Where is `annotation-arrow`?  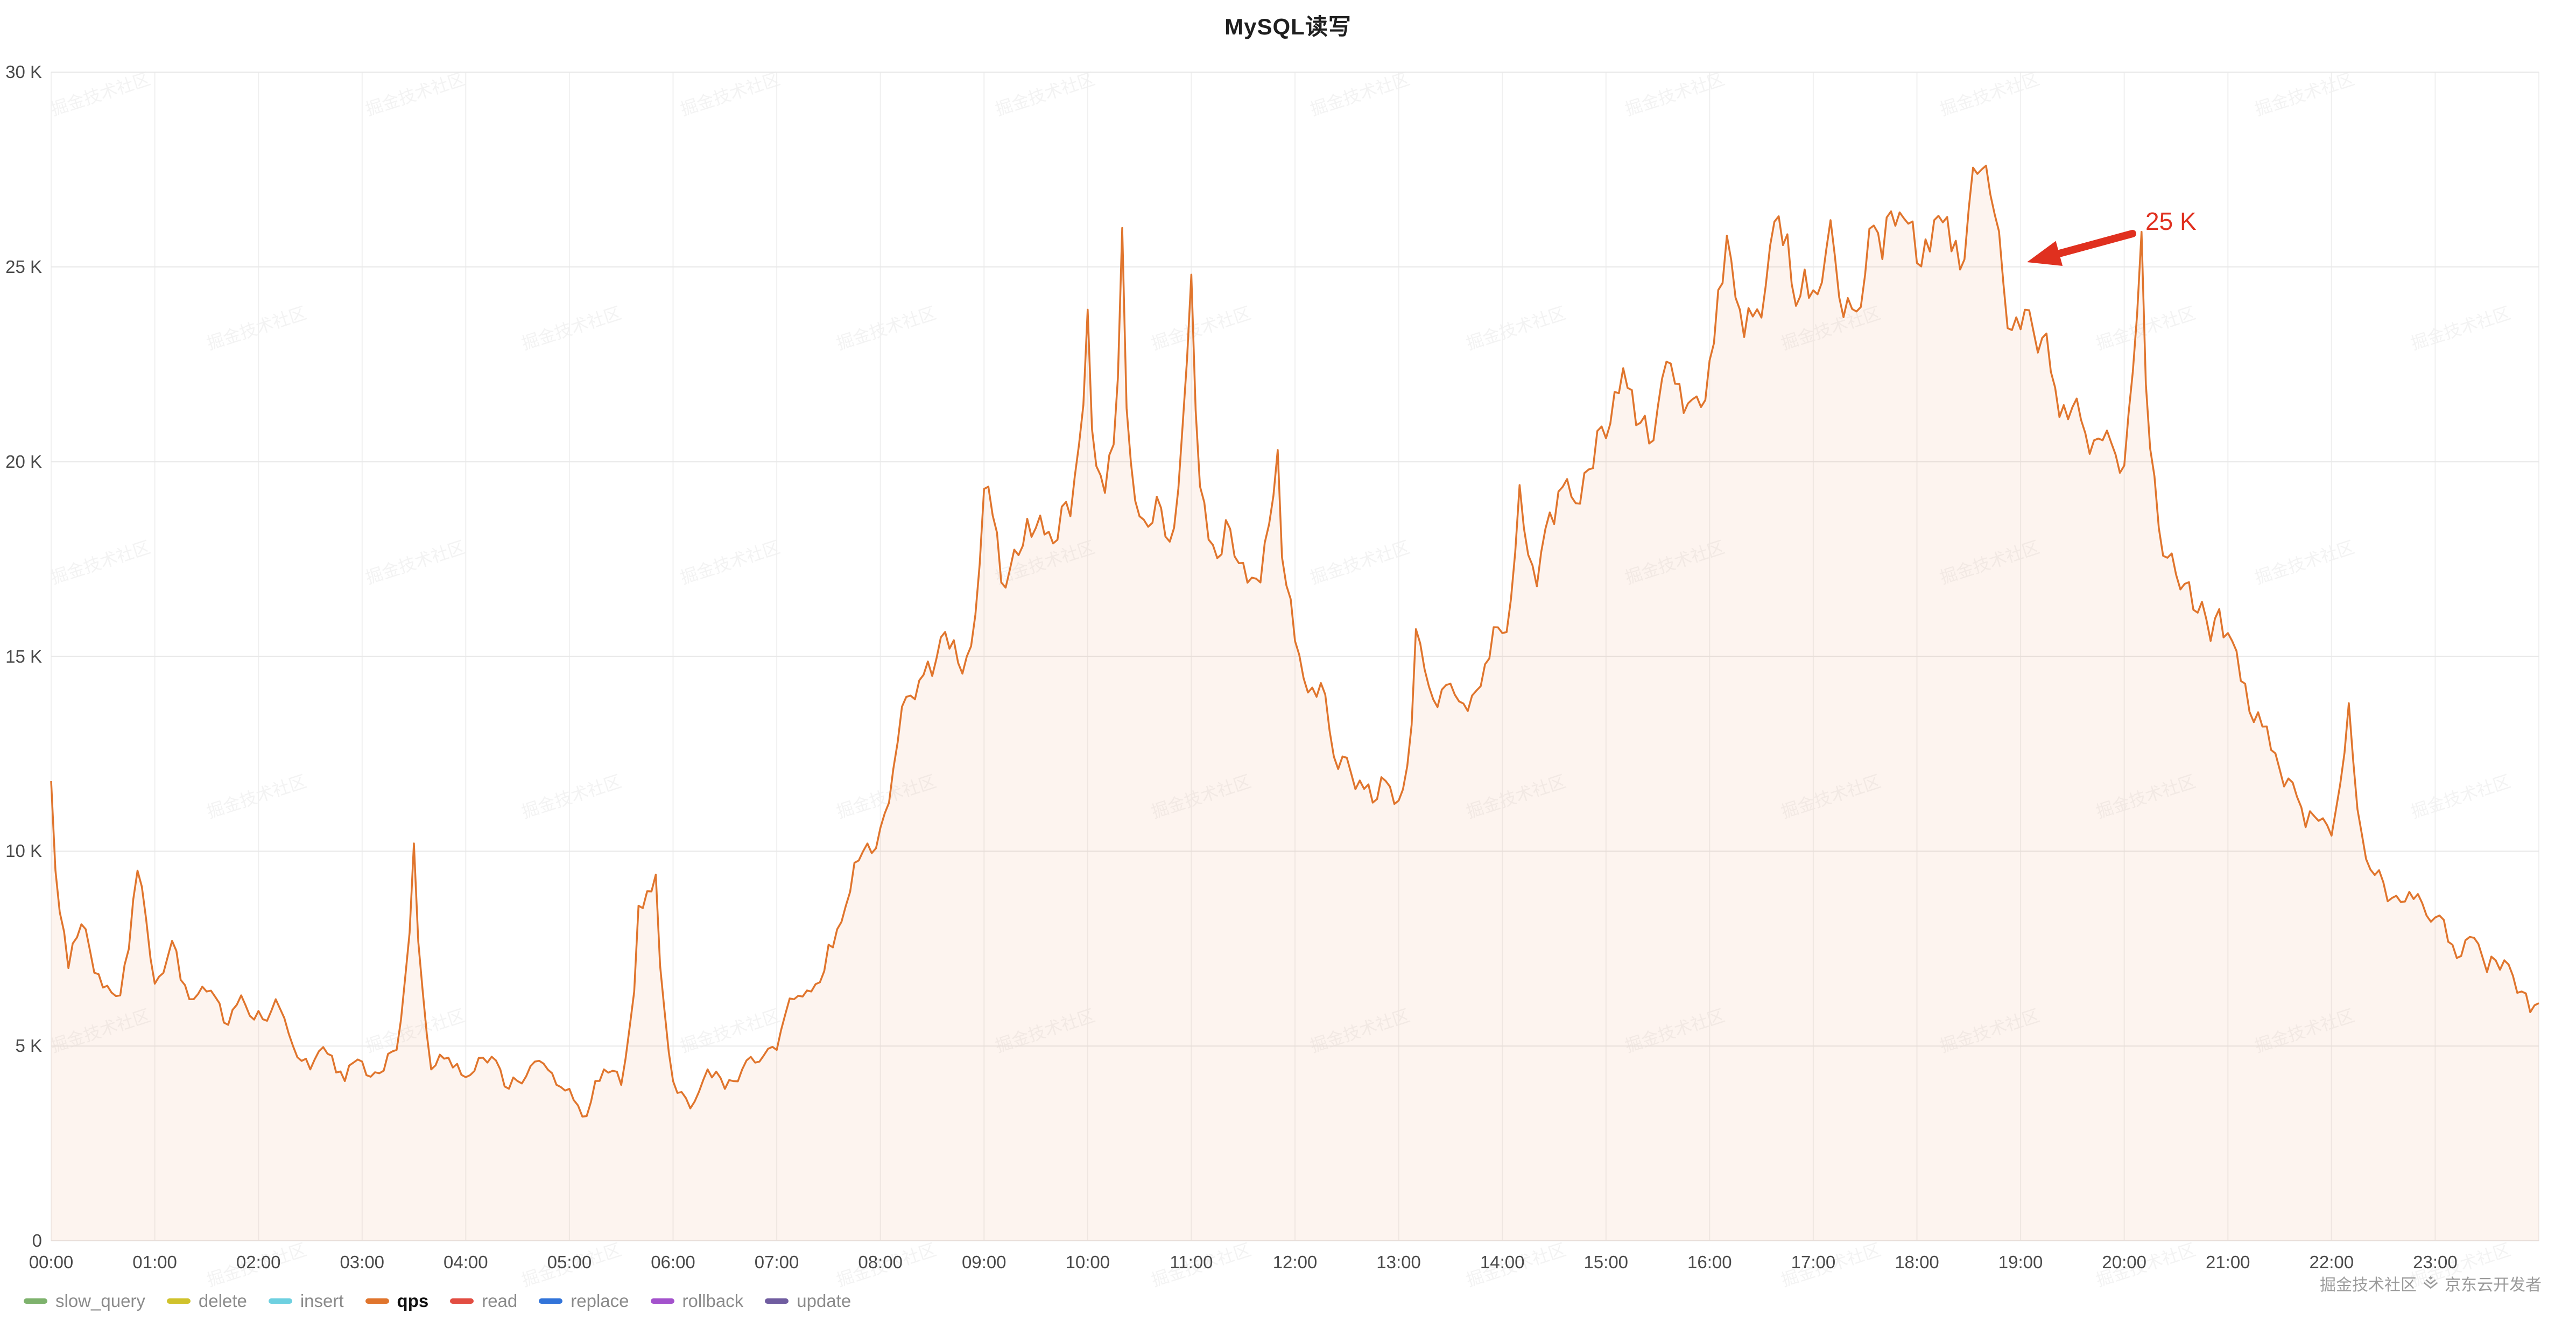
annotation-arrow is located at coordinates (2082, 248).